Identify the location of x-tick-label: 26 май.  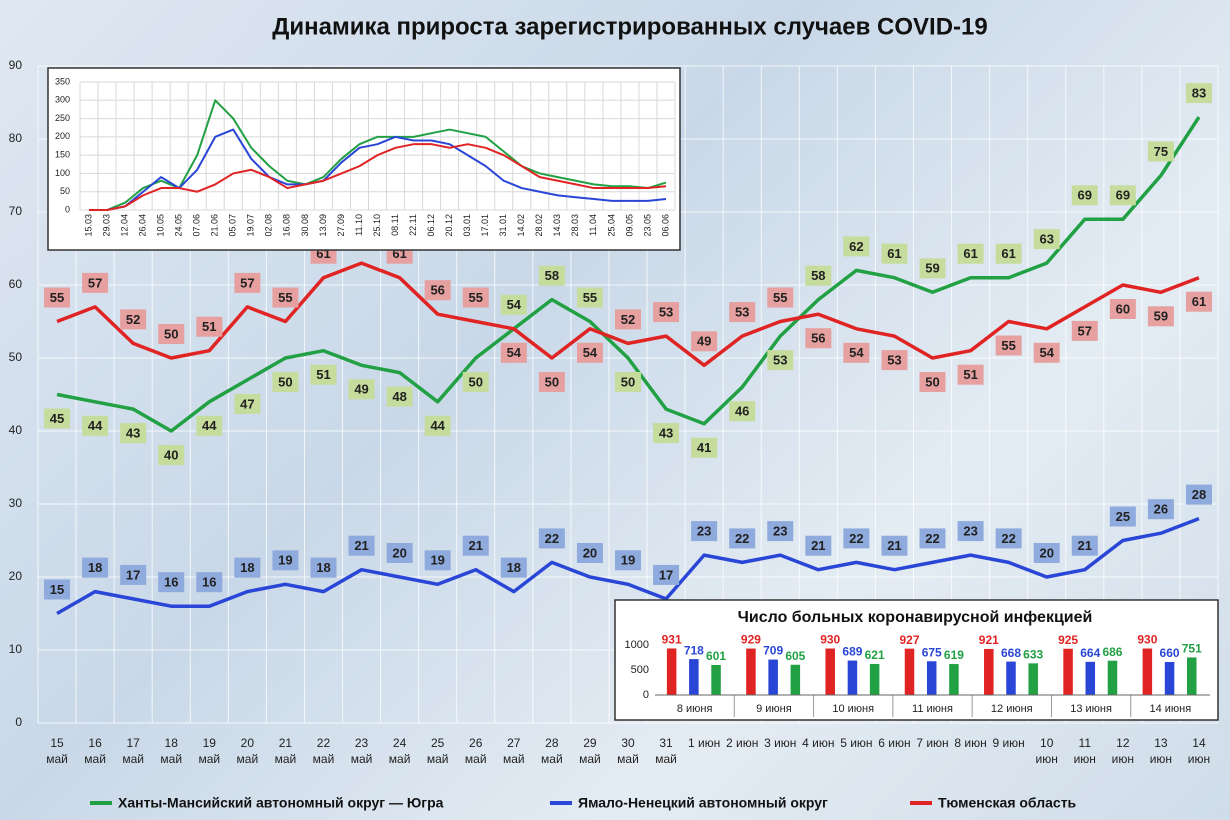
(475, 751).